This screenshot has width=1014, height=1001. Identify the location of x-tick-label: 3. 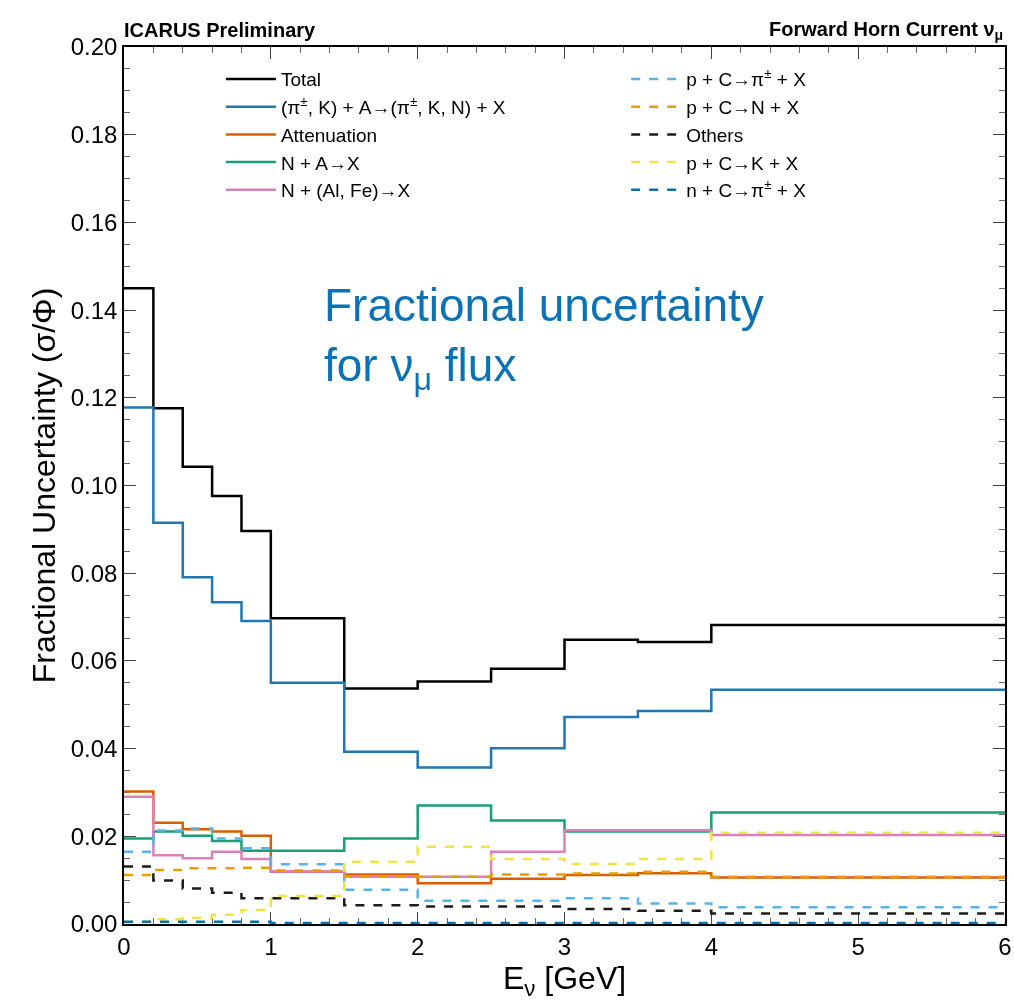
(564, 946).